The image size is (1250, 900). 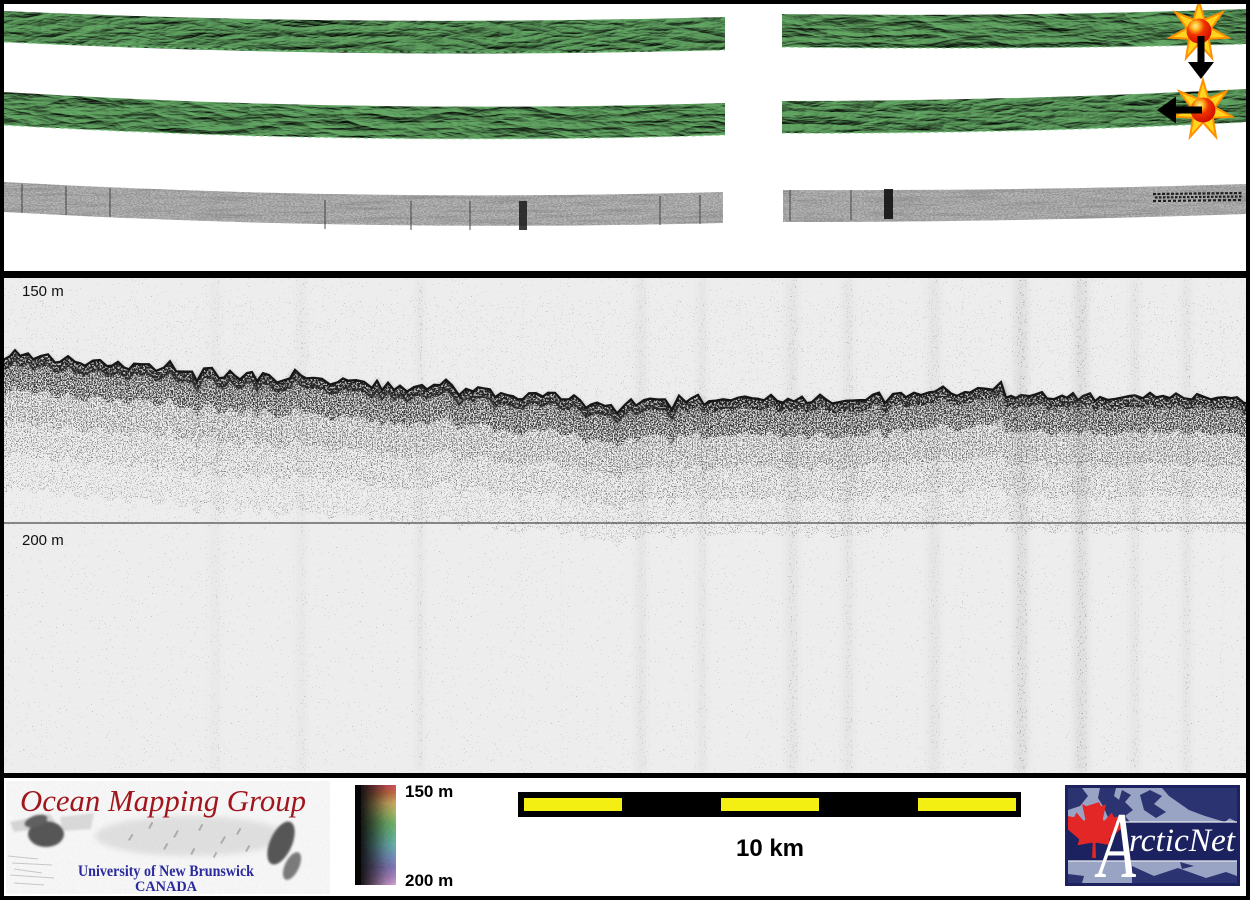 What do you see at coordinates (163, 800) in the screenshot?
I see `svg-text: Ocean Mapping Group` at bounding box center [163, 800].